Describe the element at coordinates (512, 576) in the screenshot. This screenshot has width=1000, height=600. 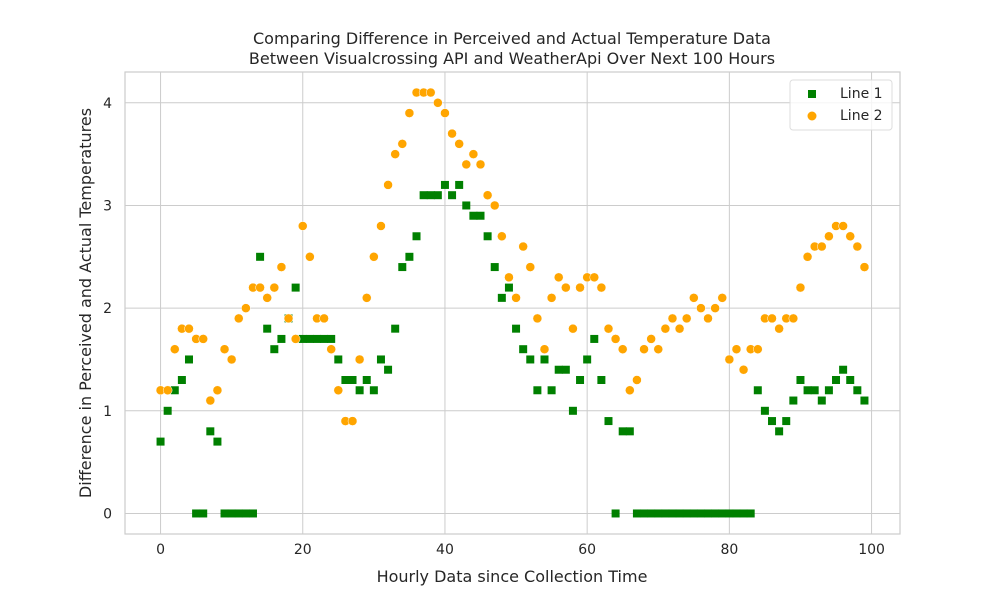
I see `x-axis-label: Hourly Data since Collection Time` at that location.